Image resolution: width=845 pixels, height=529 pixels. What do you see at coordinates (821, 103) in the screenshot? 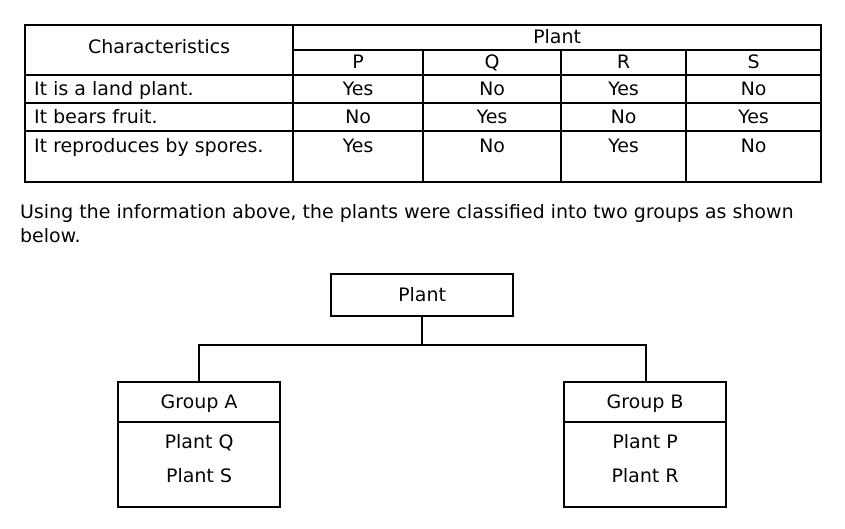
I see `table-border-right` at bounding box center [821, 103].